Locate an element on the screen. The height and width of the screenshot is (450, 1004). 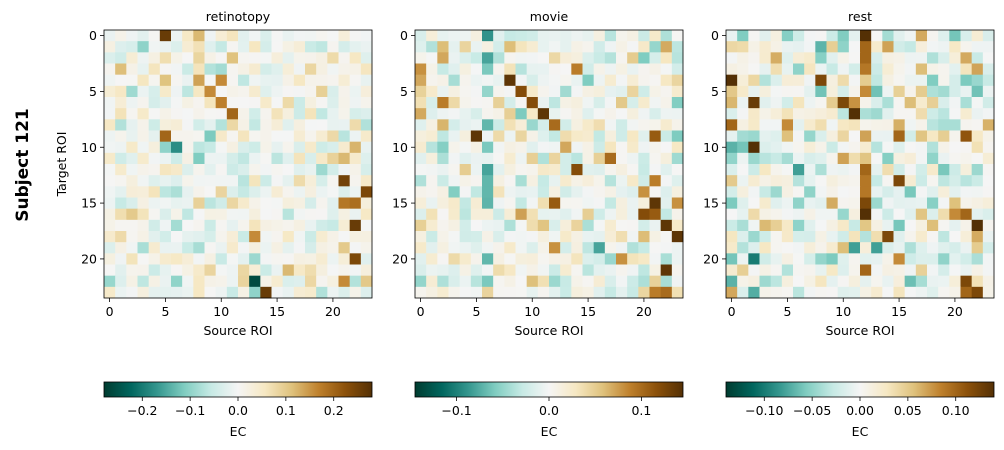
x-tick-label: 5 is located at coordinates (165, 311).